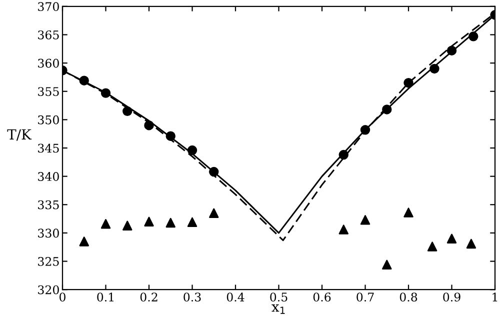  Describe the element at coordinates (48, 148) in the screenshot. I see `y-tick-label: 345` at that location.